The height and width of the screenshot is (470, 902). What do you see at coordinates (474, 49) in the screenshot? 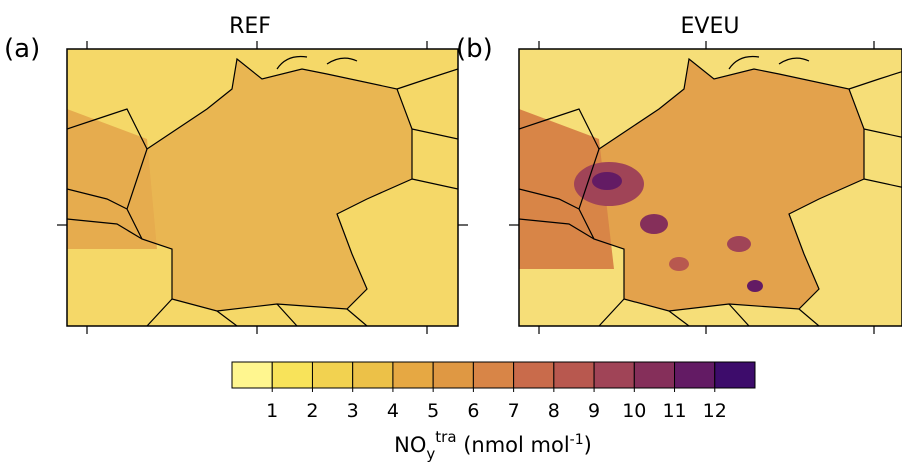
I see `panel-label: (b)` at bounding box center [474, 49].